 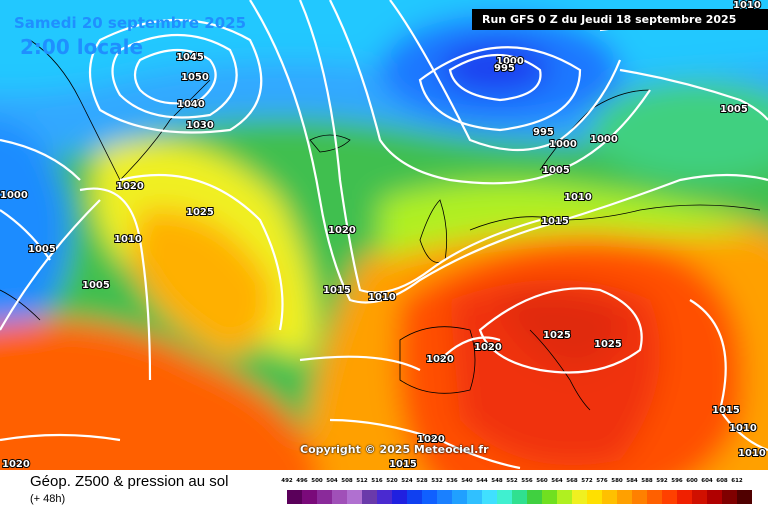 I want to click on north-europe-coast, so click(x=615, y=217).